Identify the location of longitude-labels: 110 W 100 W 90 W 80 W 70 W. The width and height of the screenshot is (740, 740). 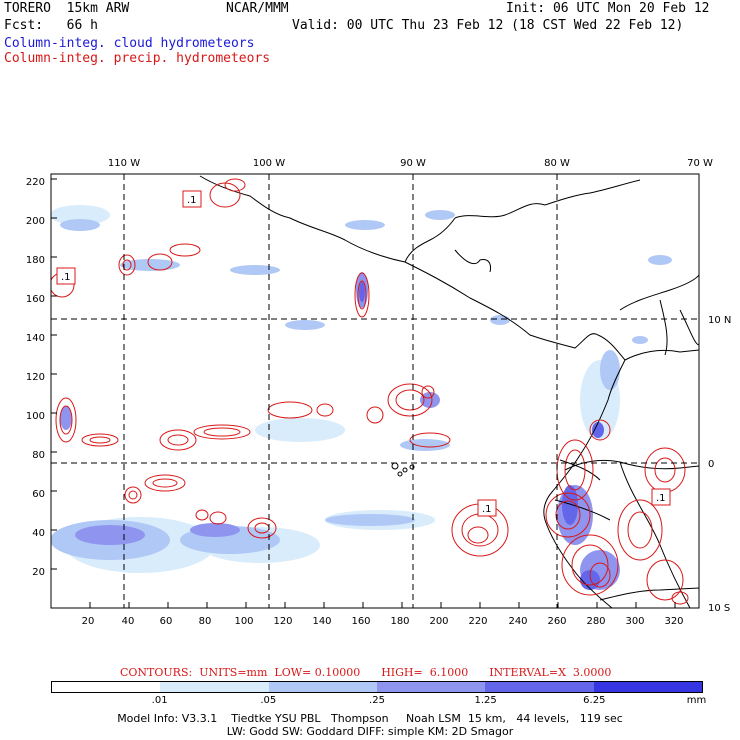
(410, 163).